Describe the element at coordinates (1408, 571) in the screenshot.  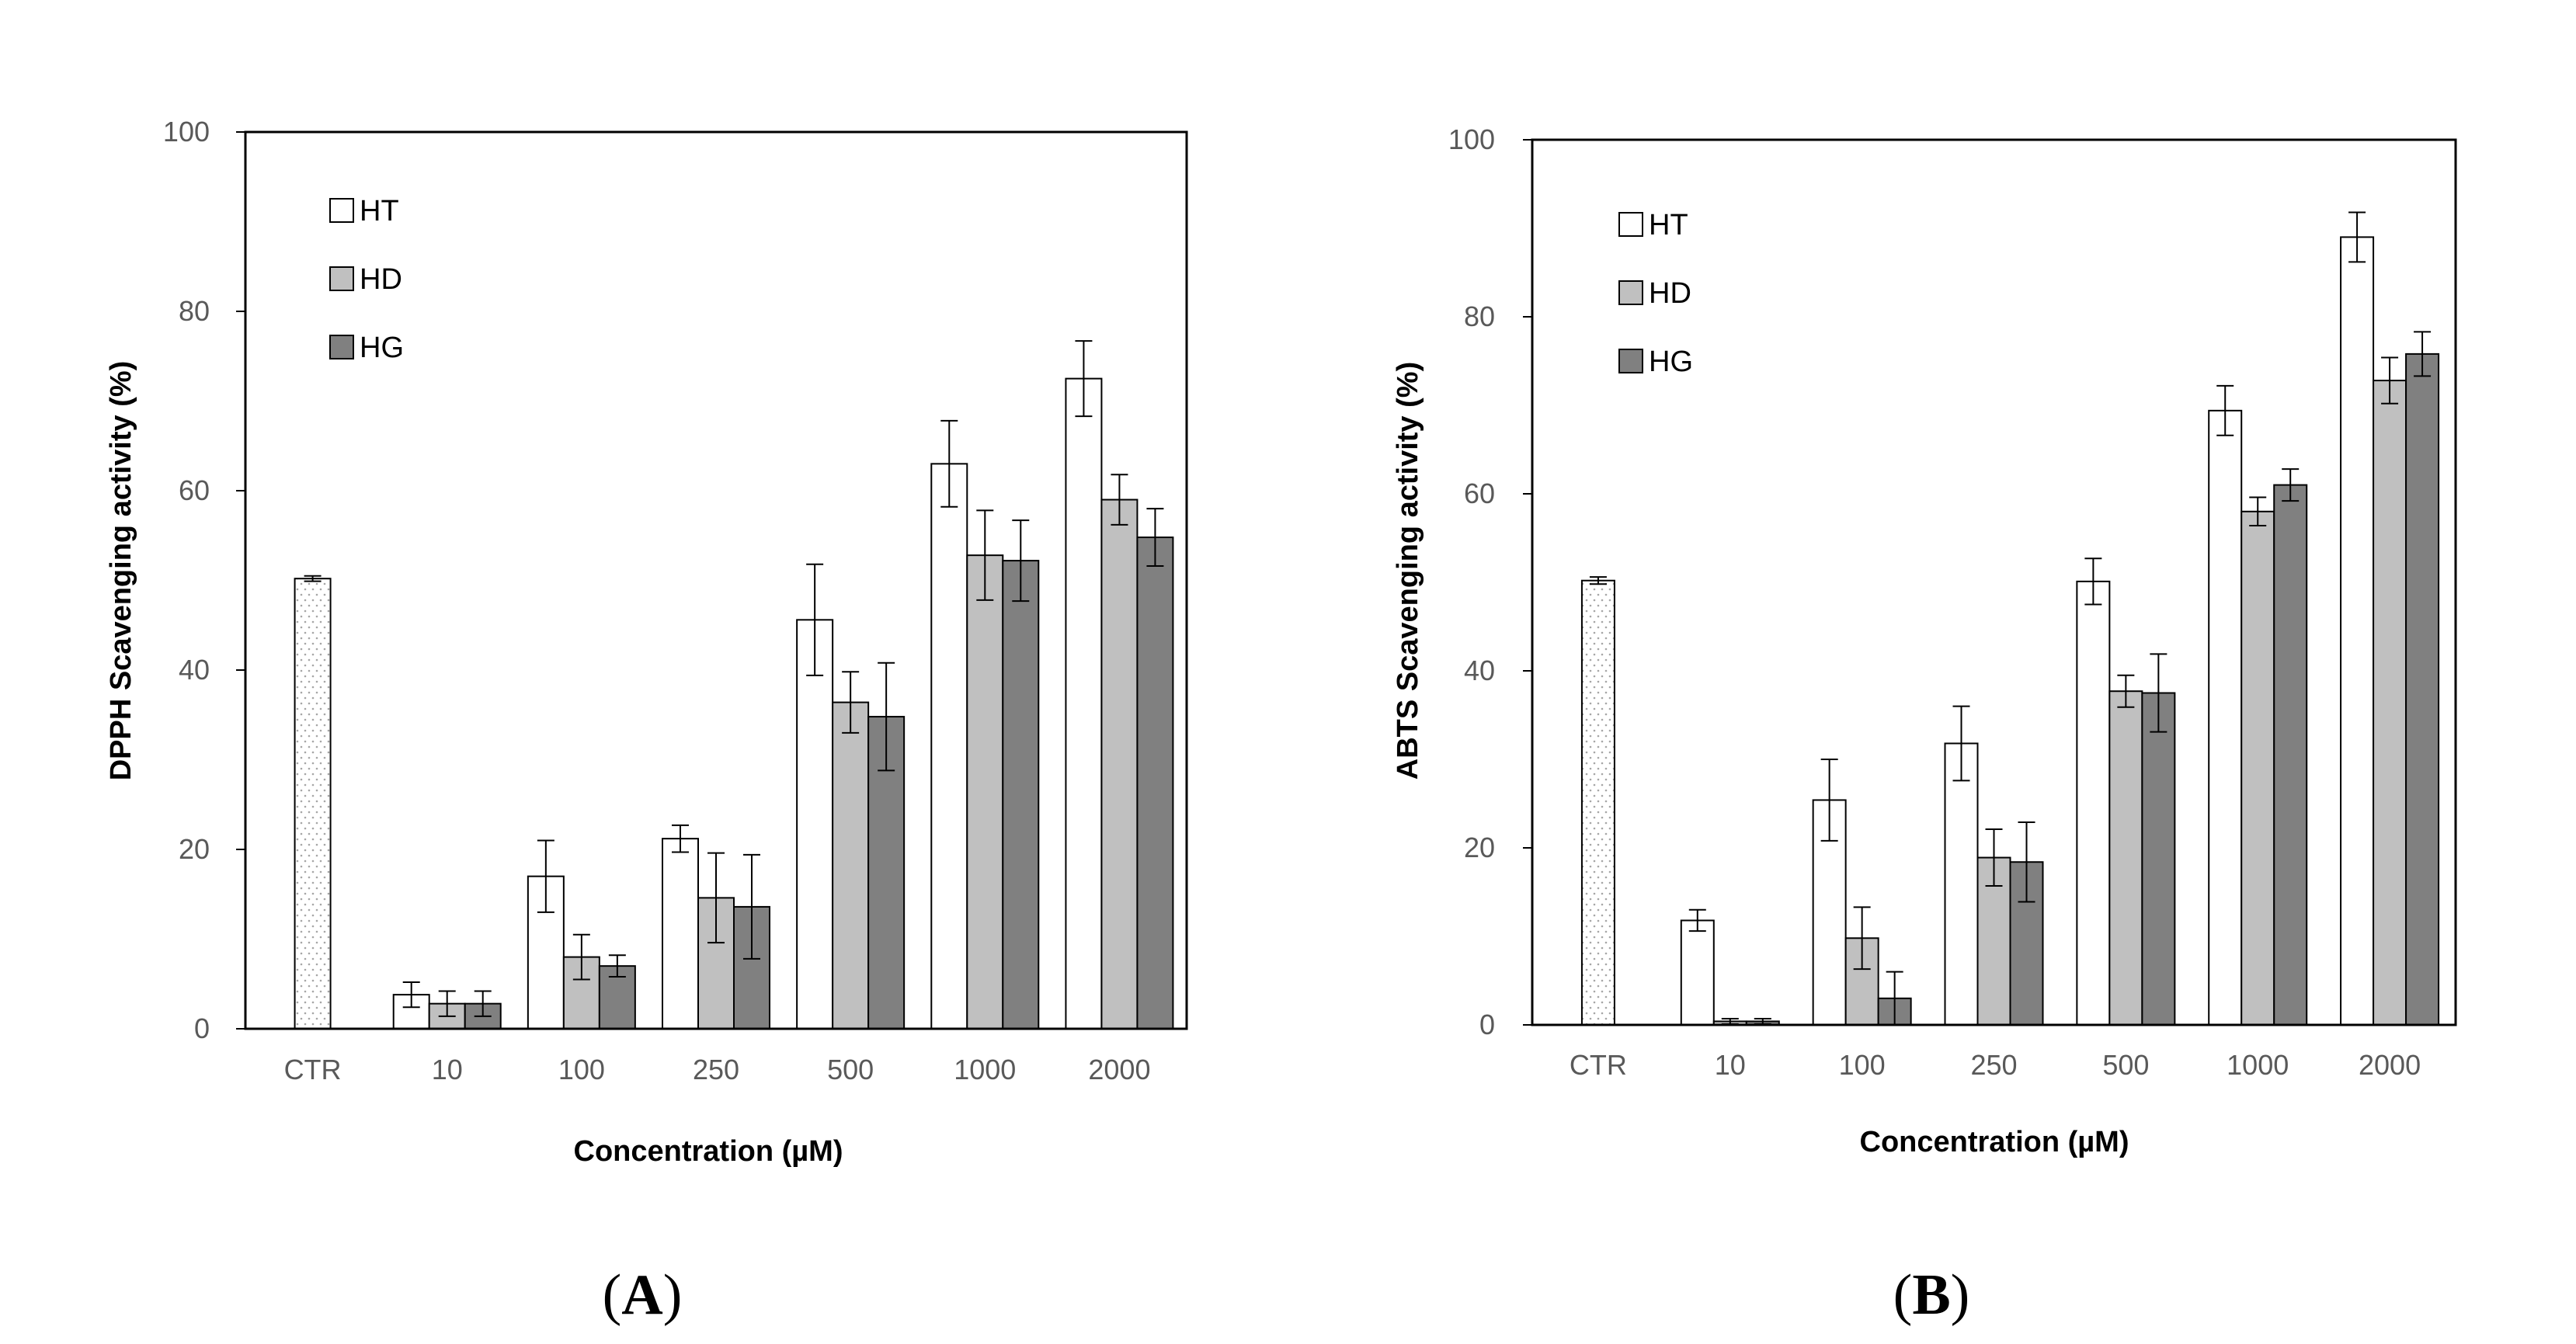
I see `y-axis-title: ABTS Scavenging activity (%)` at that location.